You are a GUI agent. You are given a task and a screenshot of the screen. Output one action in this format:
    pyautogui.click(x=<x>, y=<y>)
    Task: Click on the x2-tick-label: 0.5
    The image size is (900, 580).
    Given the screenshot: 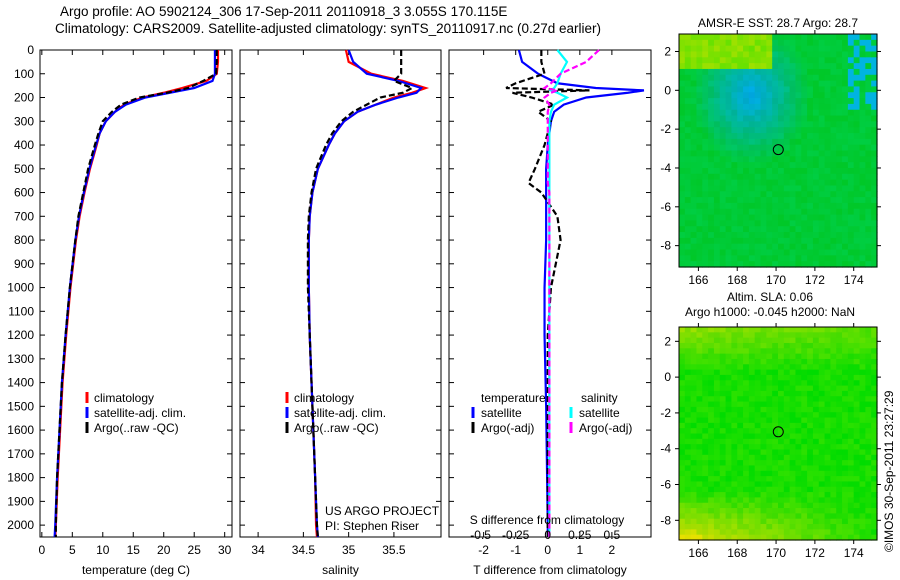 What is the action you would take?
    pyautogui.click(x=612, y=535)
    